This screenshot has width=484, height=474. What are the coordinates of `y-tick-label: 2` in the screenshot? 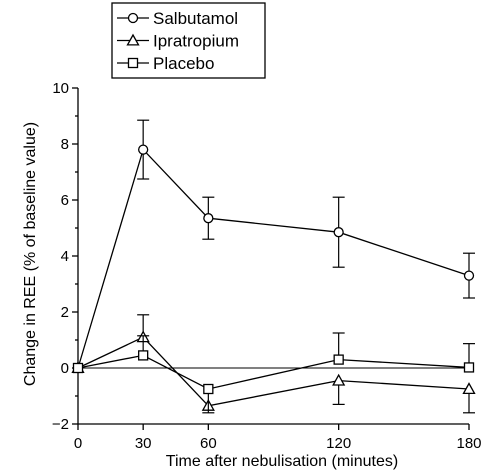 It's located at (65, 312).